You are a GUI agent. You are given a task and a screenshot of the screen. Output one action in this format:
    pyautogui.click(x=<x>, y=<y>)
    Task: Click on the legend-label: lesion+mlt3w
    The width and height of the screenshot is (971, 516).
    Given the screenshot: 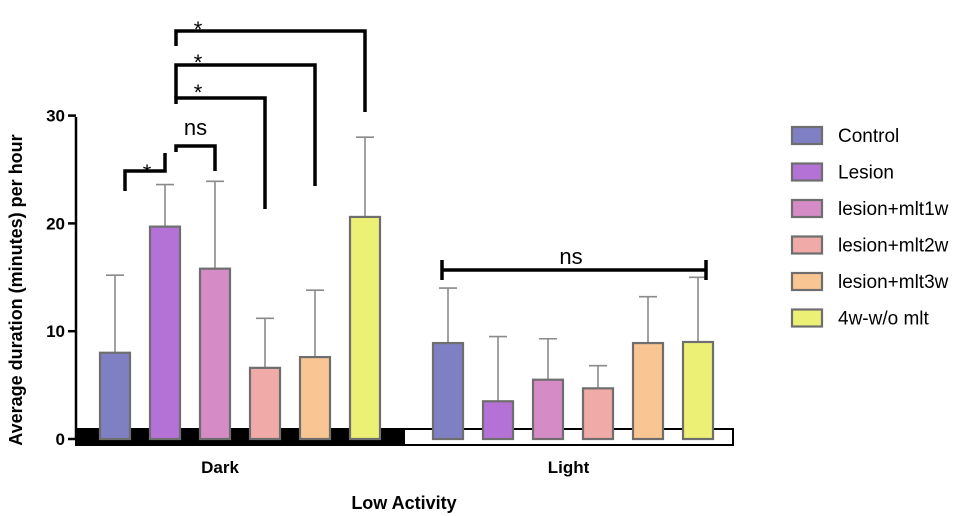 What is the action you would take?
    pyautogui.click(x=893, y=282)
    